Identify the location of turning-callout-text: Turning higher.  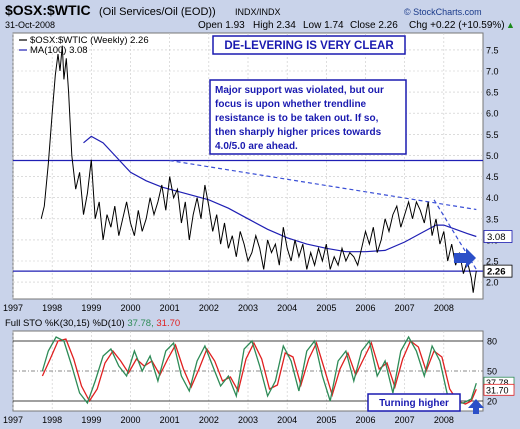
(414, 403).